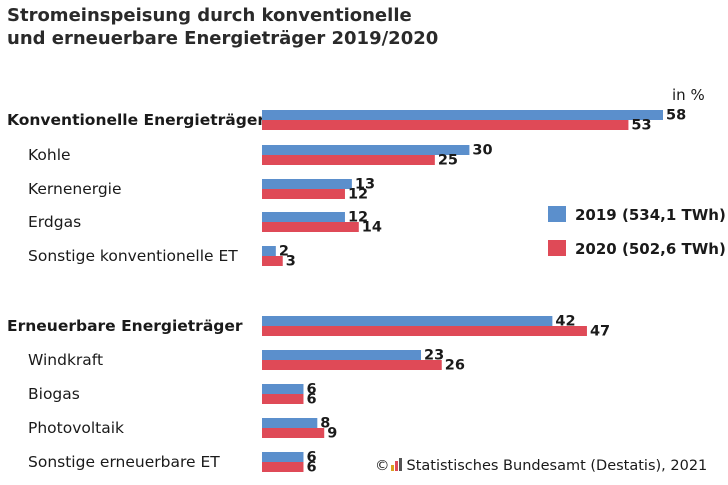 This screenshot has height=485, width=728. Describe the element at coordinates (676, 116) in the screenshot. I see `value-label-2019-konventionelle-energietr-ger: 58` at that location.